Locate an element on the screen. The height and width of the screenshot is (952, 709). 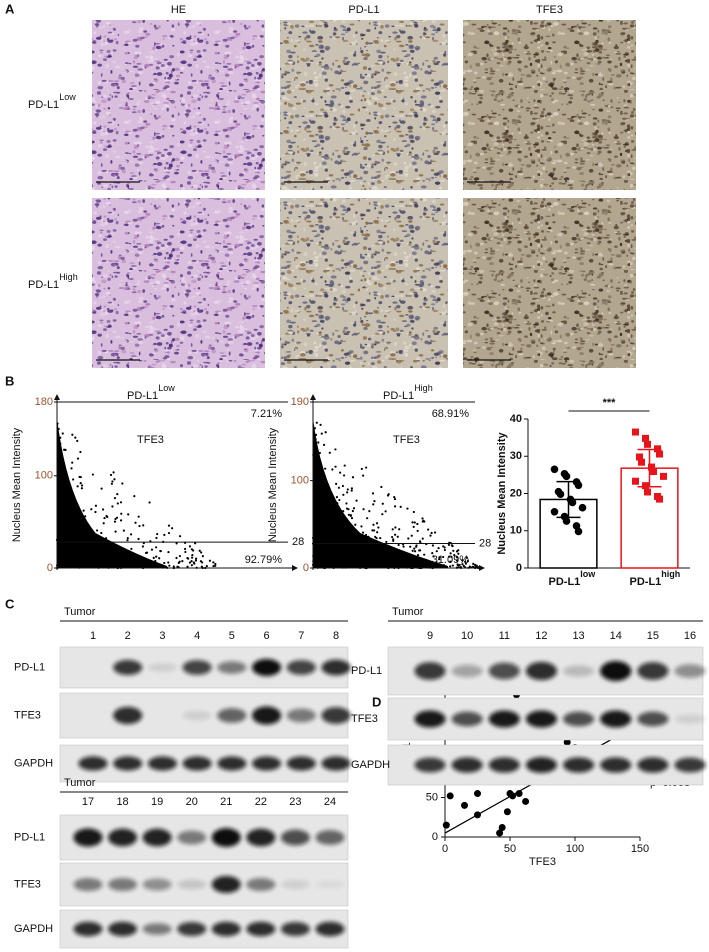
lane-number: 21 is located at coordinates (226, 802).